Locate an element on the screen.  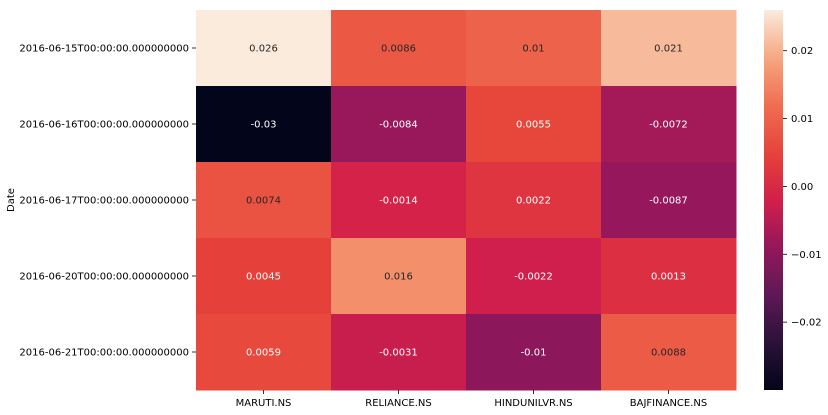
heatmap-cell-label: -0.0022 is located at coordinates (533, 277).